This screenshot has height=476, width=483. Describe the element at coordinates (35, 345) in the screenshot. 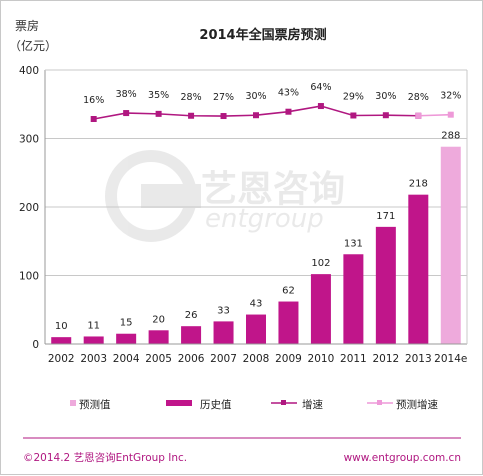

I see `y-tick-label: 0` at that location.